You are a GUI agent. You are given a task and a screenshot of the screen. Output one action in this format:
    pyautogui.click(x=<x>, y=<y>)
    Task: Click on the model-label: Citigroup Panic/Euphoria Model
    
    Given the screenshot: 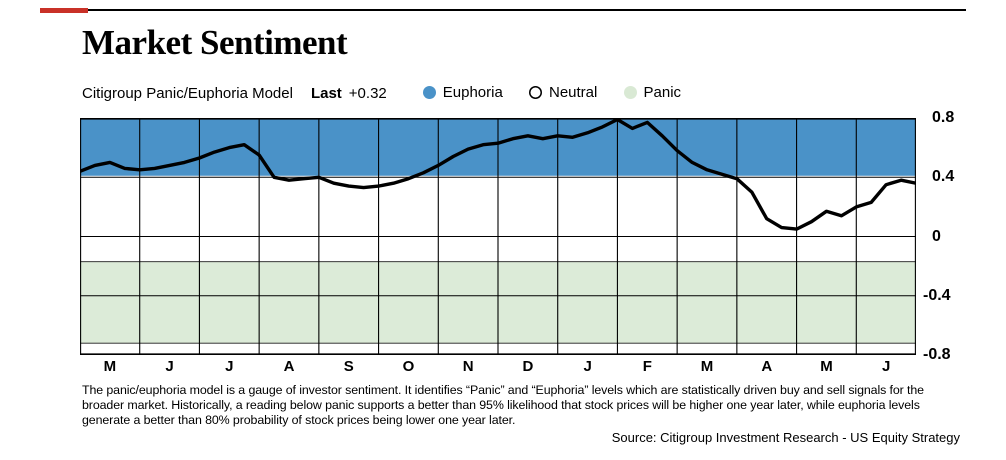 What is the action you would take?
    pyautogui.click(x=187, y=93)
    